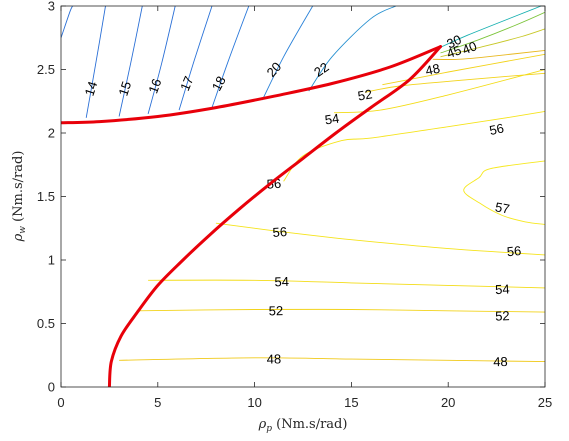 This screenshot has width=569, height=441. Describe the element at coordinates (157, 402) in the screenshot. I see `x-tick-label: 5` at that location.